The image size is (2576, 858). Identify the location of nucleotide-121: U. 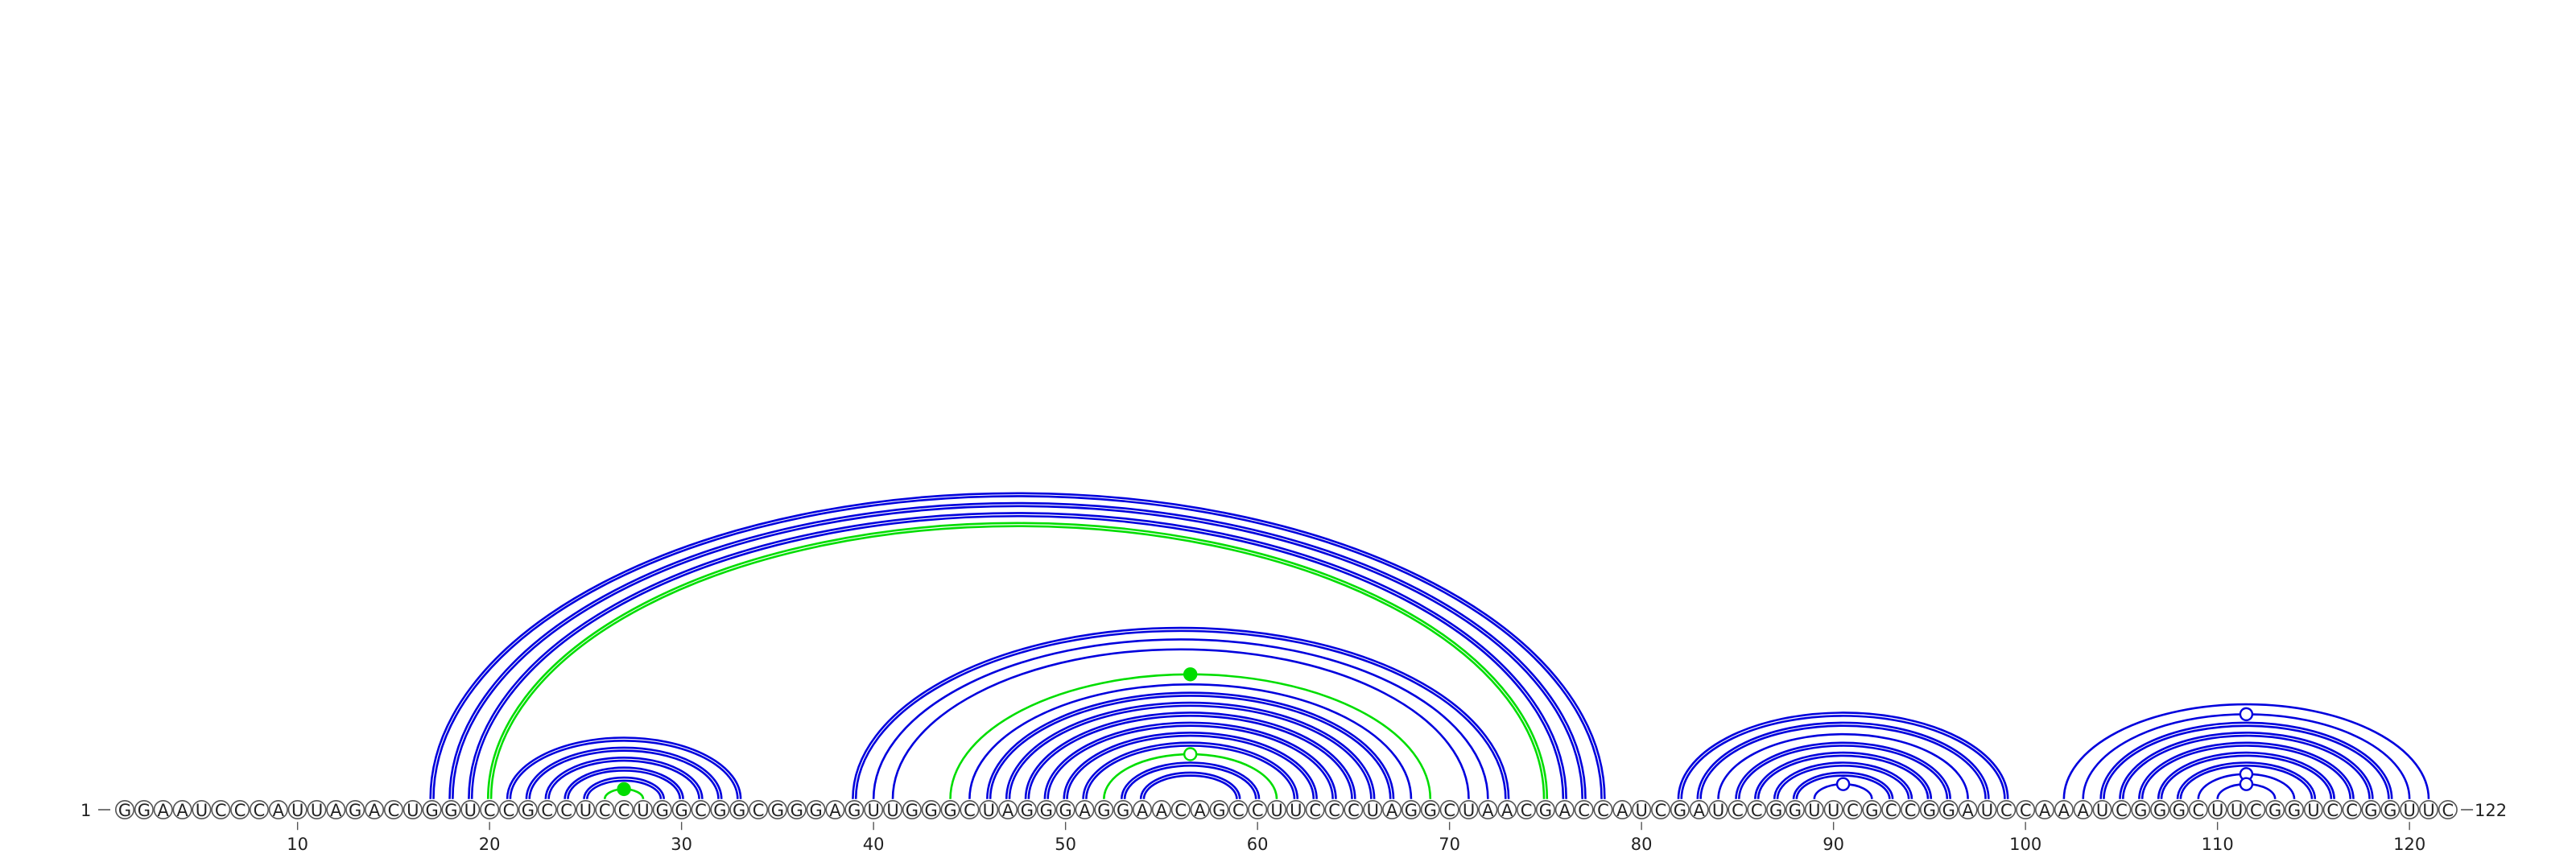
(2429, 809).